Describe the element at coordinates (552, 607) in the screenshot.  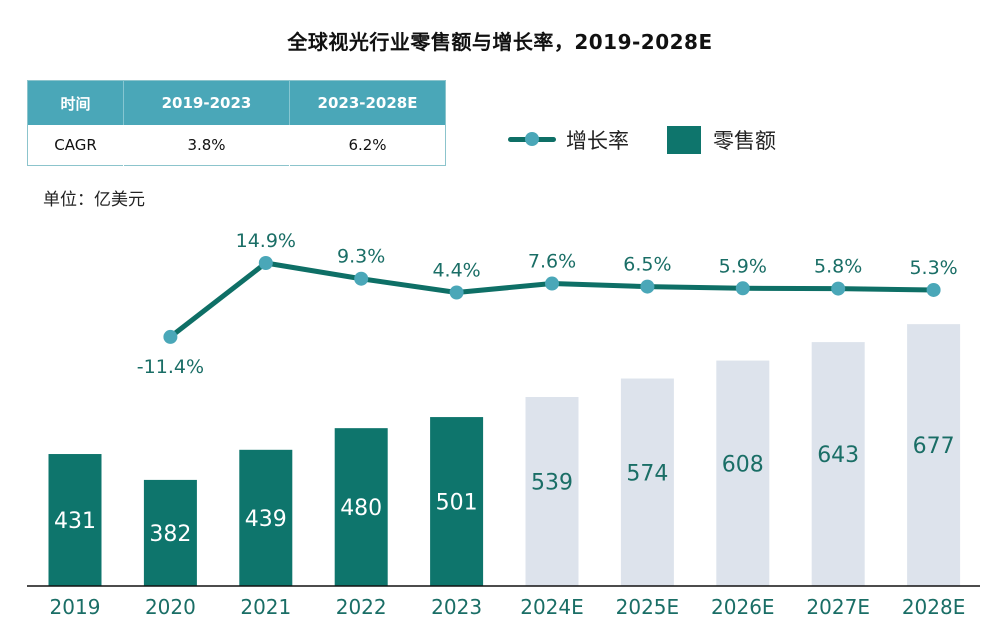
I see `x-tick-label: 2024E` at that location.